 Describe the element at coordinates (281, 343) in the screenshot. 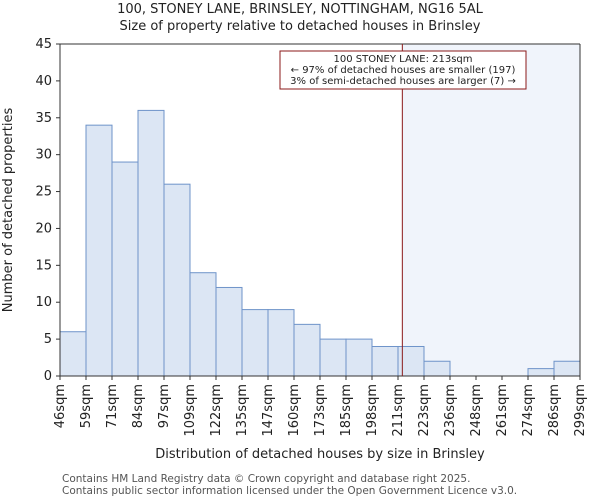

I see `bar-147sqm` at that location.